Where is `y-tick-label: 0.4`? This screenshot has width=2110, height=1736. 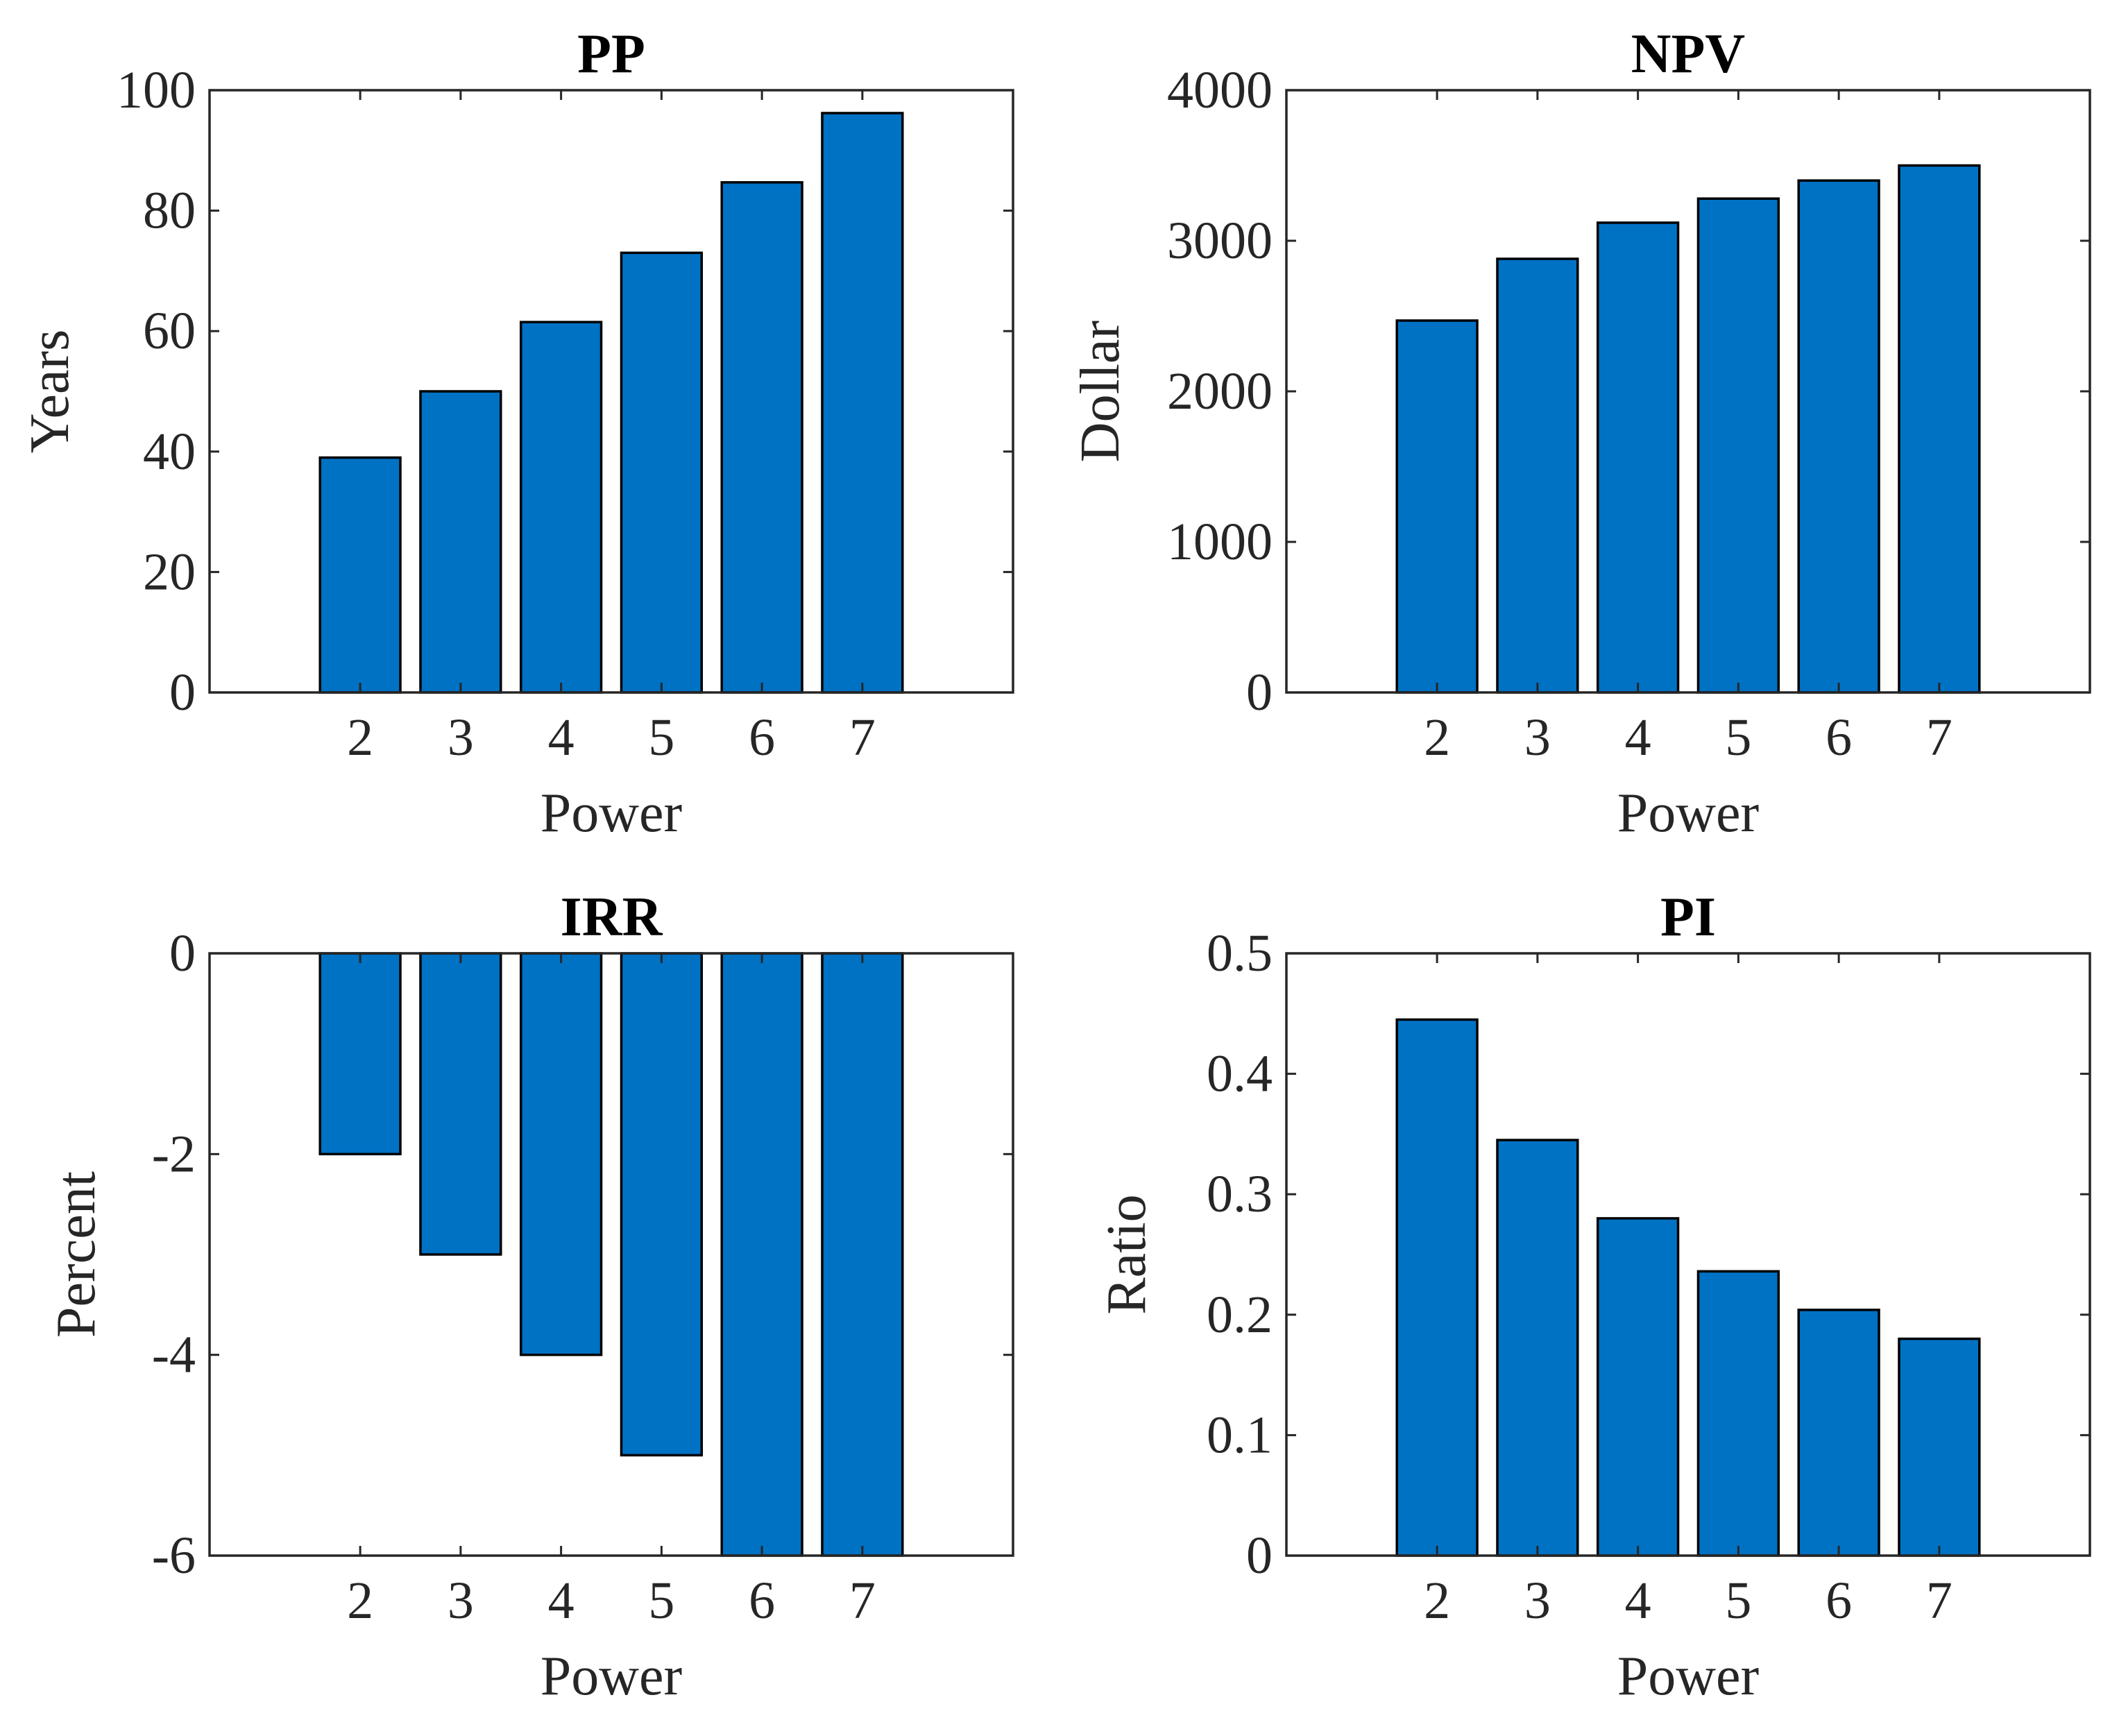
y-tick-label: 0.4 is located at coordinates (1240, 1074).